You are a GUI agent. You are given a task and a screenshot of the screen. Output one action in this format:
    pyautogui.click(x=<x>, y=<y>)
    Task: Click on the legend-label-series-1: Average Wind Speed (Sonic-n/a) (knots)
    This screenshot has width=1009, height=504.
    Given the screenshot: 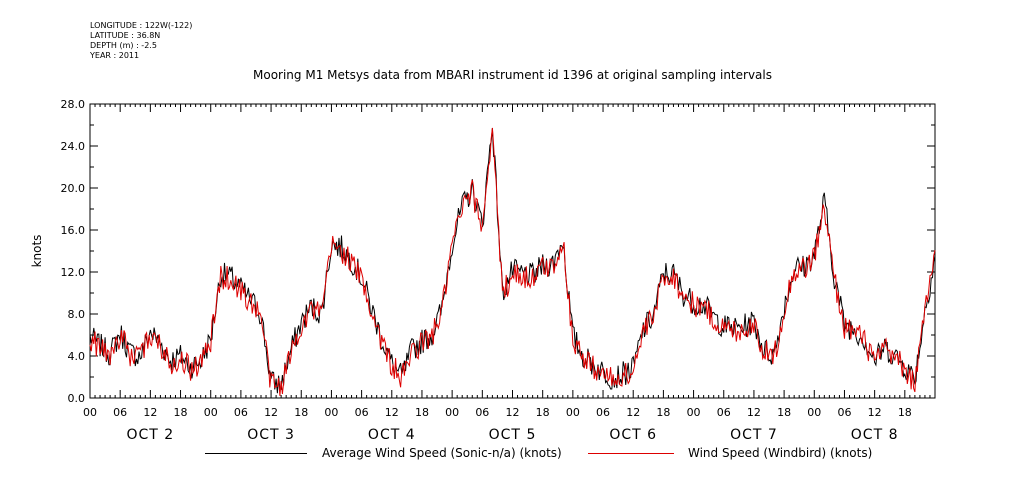 What is the action you would take?
    pyautogui.click(x=442, y=453)
    